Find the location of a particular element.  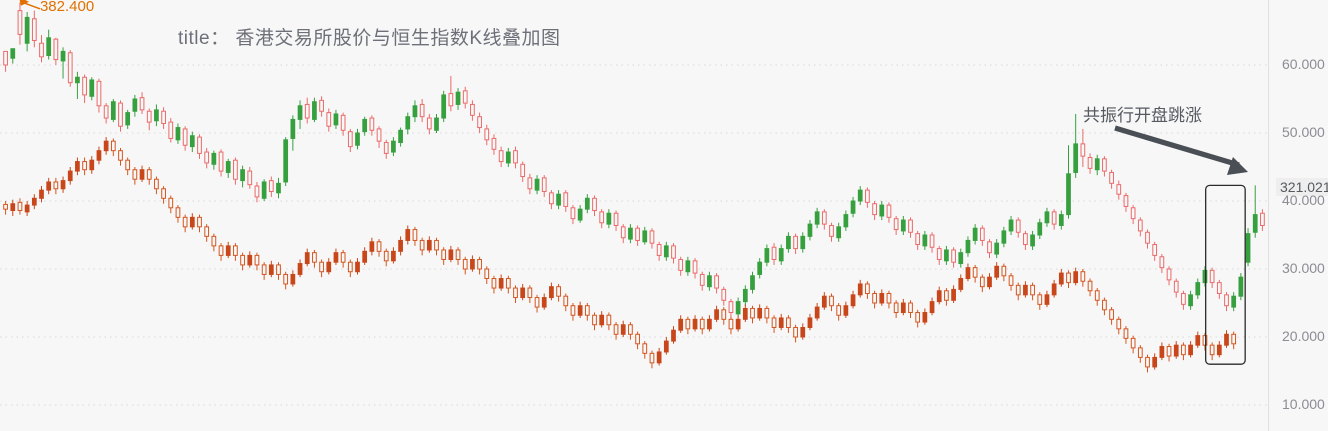

highlight-box is located at coordinates (1225, 274).